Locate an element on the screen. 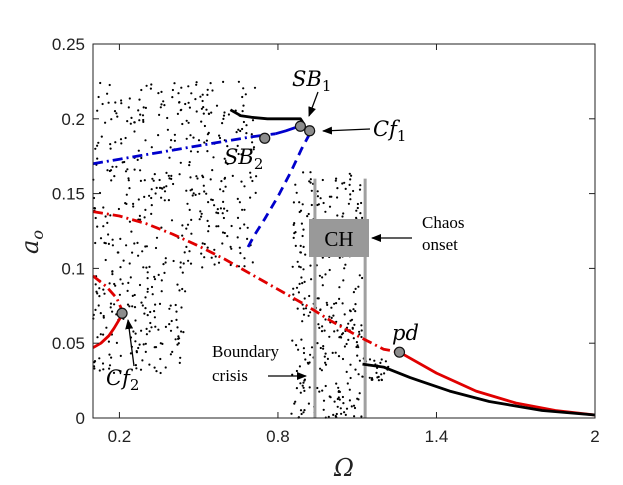 The image size is (623, 485). x-axis-label: Ω is located at coordinates (343, 468).